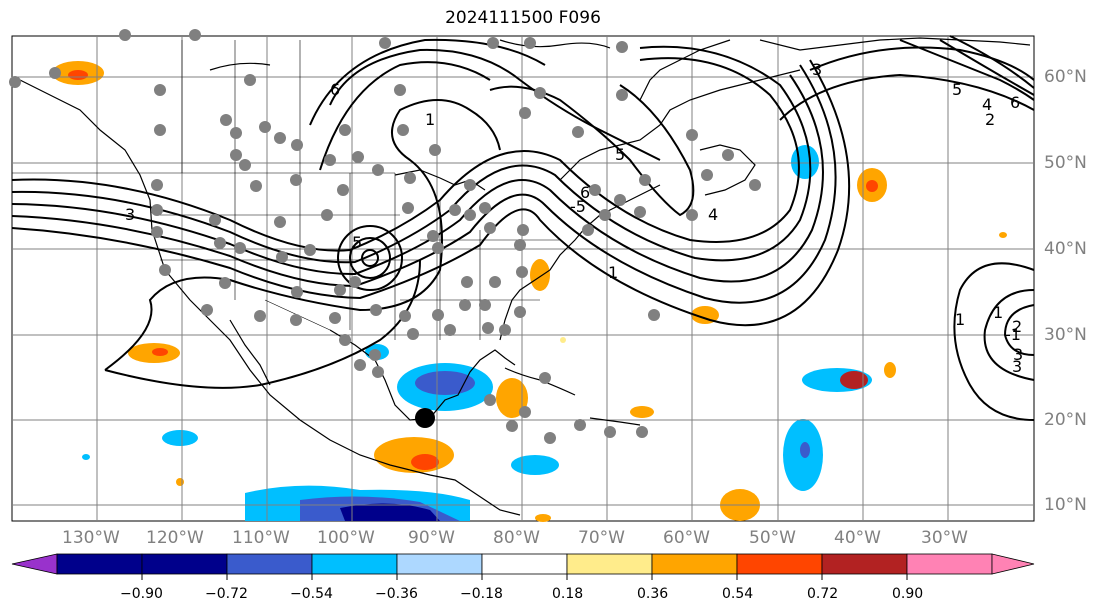  I want to click on colorbar, so click(523, 564).